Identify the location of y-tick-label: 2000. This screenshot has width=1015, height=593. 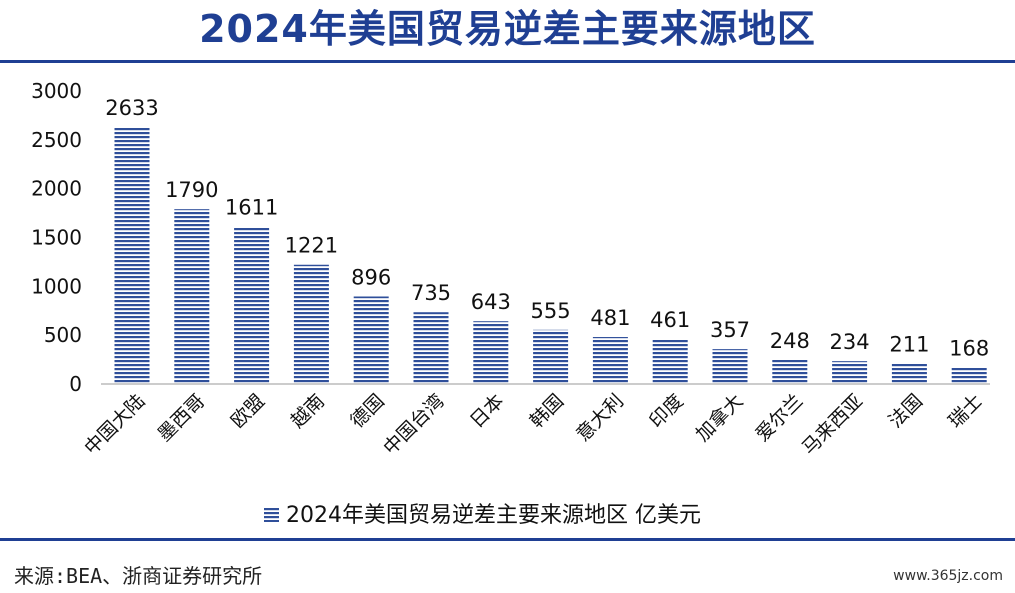
(56, 189).